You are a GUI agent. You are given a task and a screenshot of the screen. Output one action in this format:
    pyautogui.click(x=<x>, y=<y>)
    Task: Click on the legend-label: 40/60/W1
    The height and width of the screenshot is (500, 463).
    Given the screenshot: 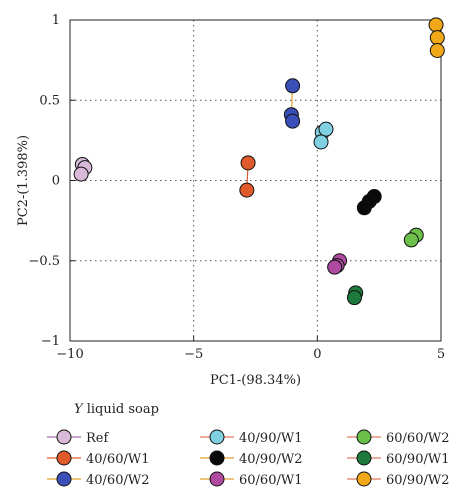 What is the action you would take?
    pyautogui.click(x=117, y=459)
    